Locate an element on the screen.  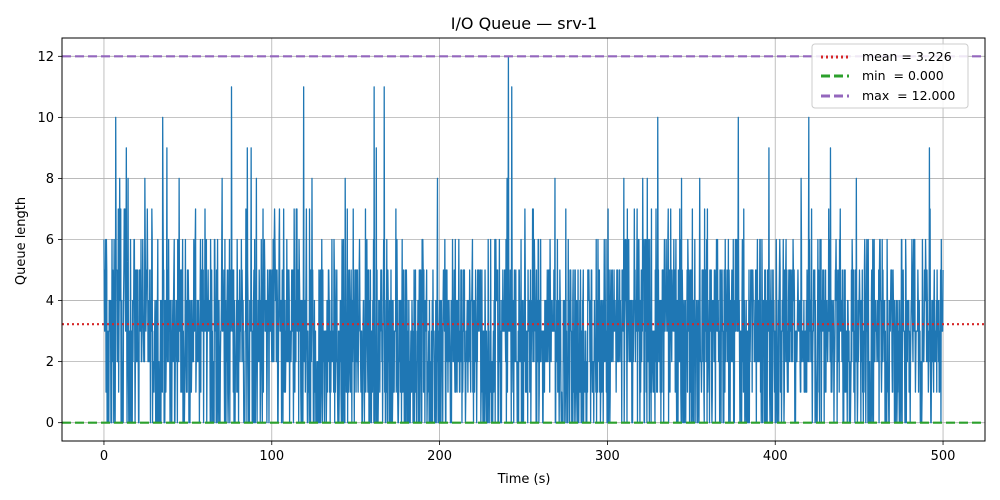
y-tick-label: 10 is located at coordinates (45, 118).